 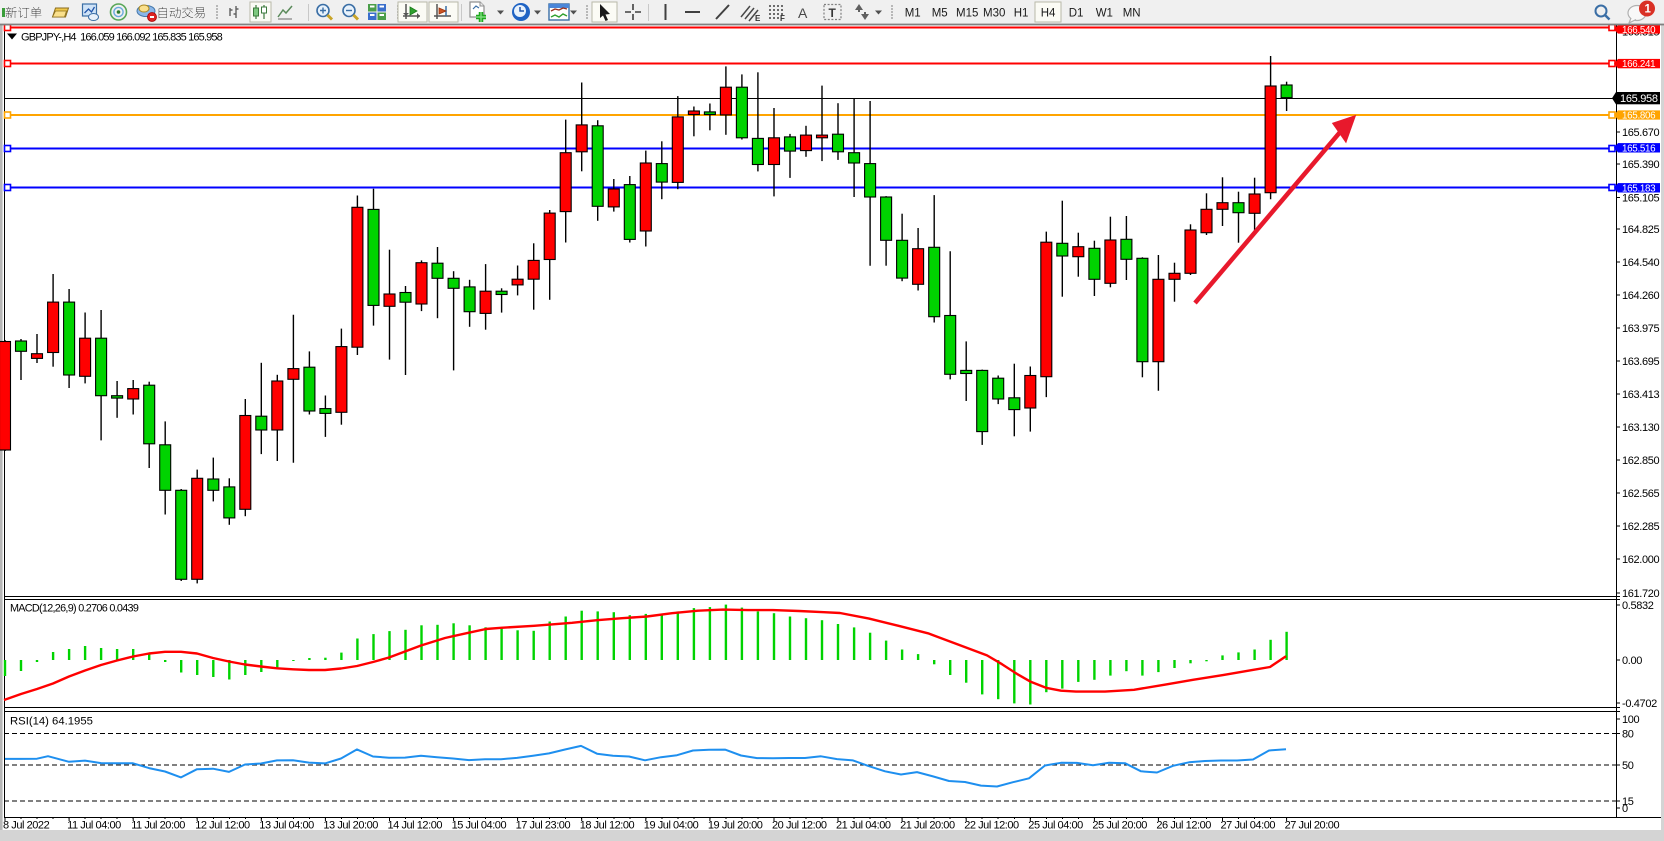 I want to click on svg-text: D1, so click(x=1076, y=14).